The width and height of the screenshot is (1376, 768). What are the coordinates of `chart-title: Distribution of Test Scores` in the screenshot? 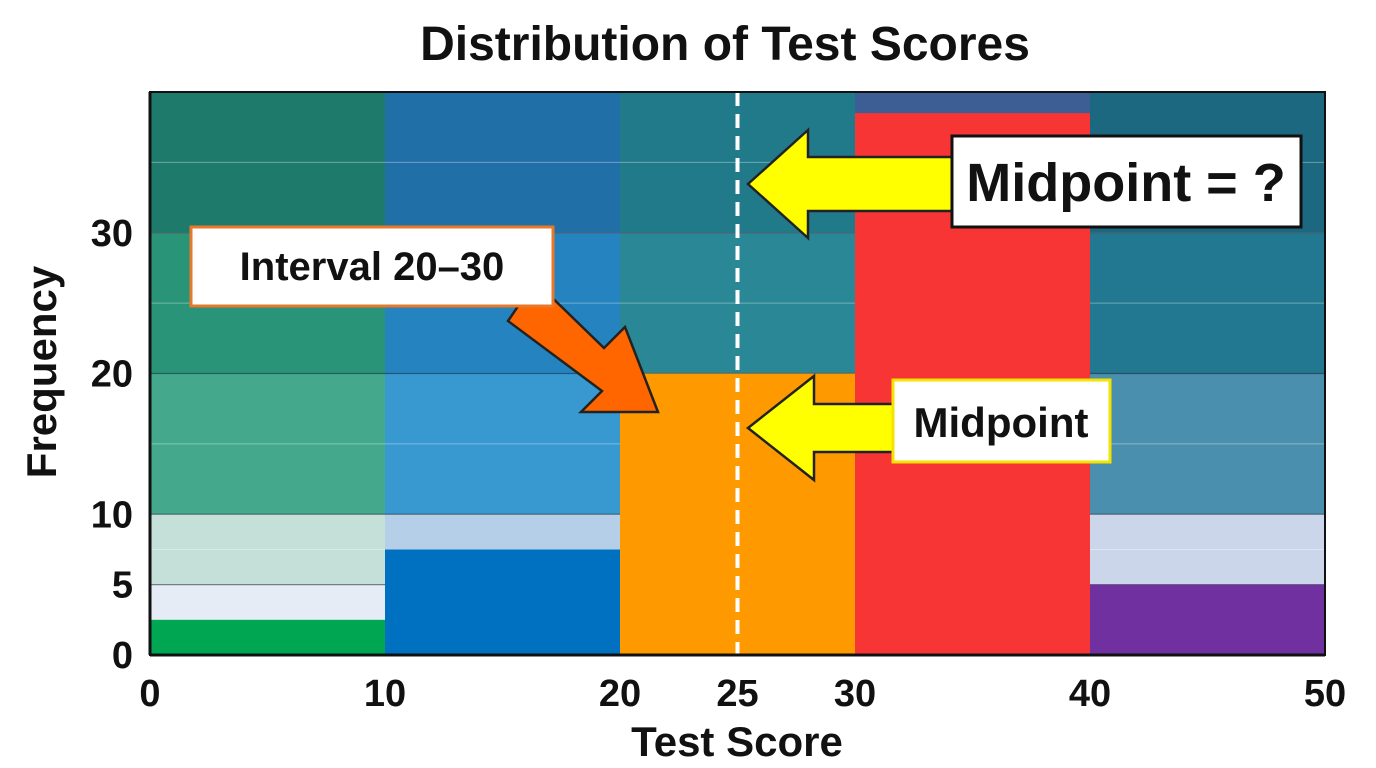 It's located at (725, 44).